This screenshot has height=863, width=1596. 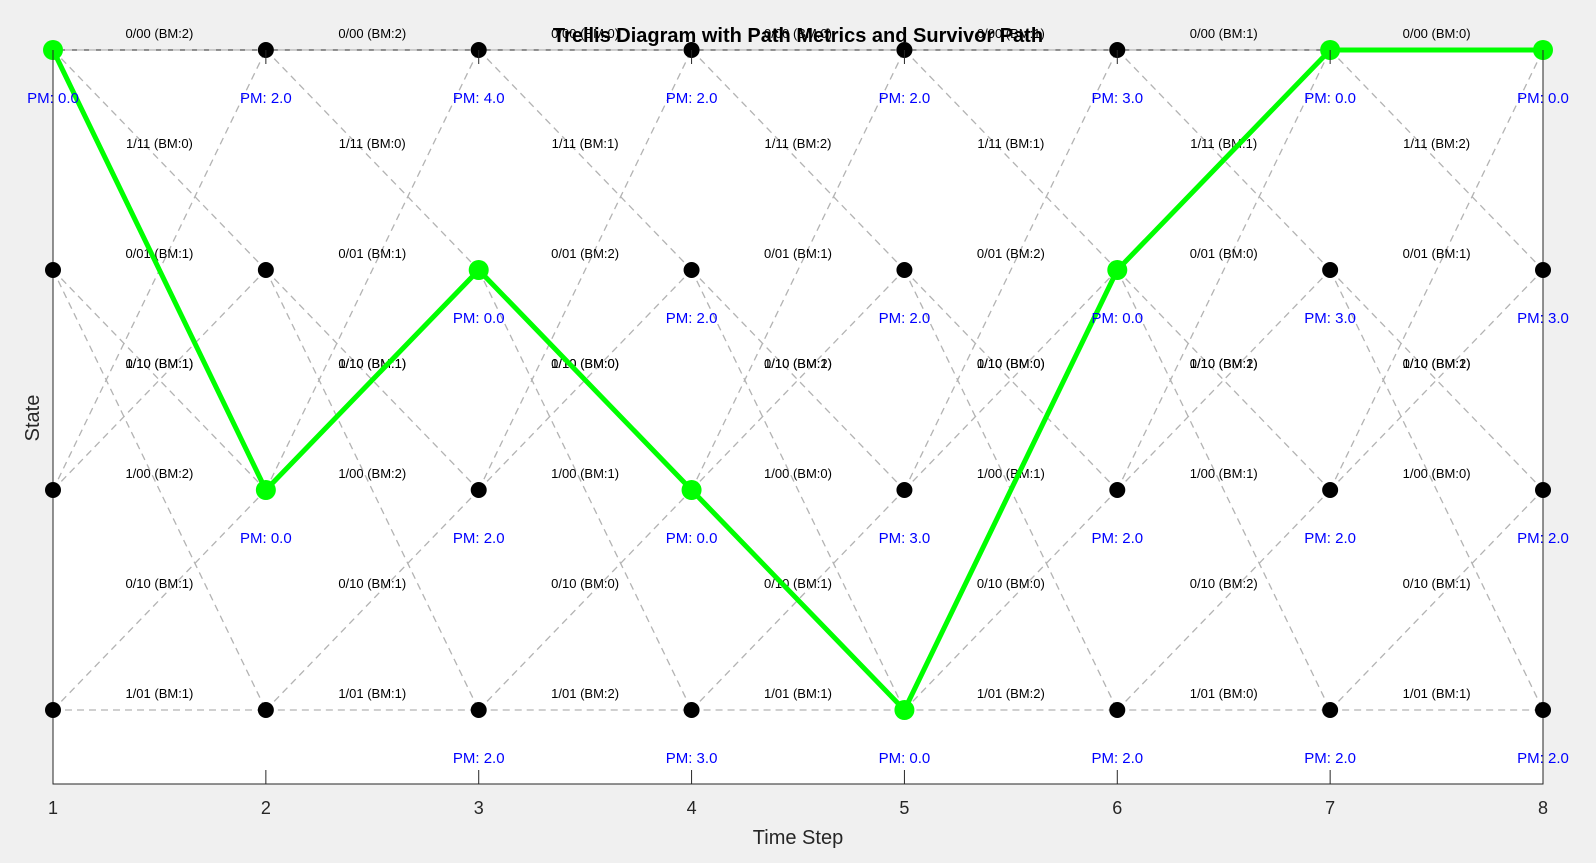 I want to click on x-tick-label: 3, so click(x=479, y=808).